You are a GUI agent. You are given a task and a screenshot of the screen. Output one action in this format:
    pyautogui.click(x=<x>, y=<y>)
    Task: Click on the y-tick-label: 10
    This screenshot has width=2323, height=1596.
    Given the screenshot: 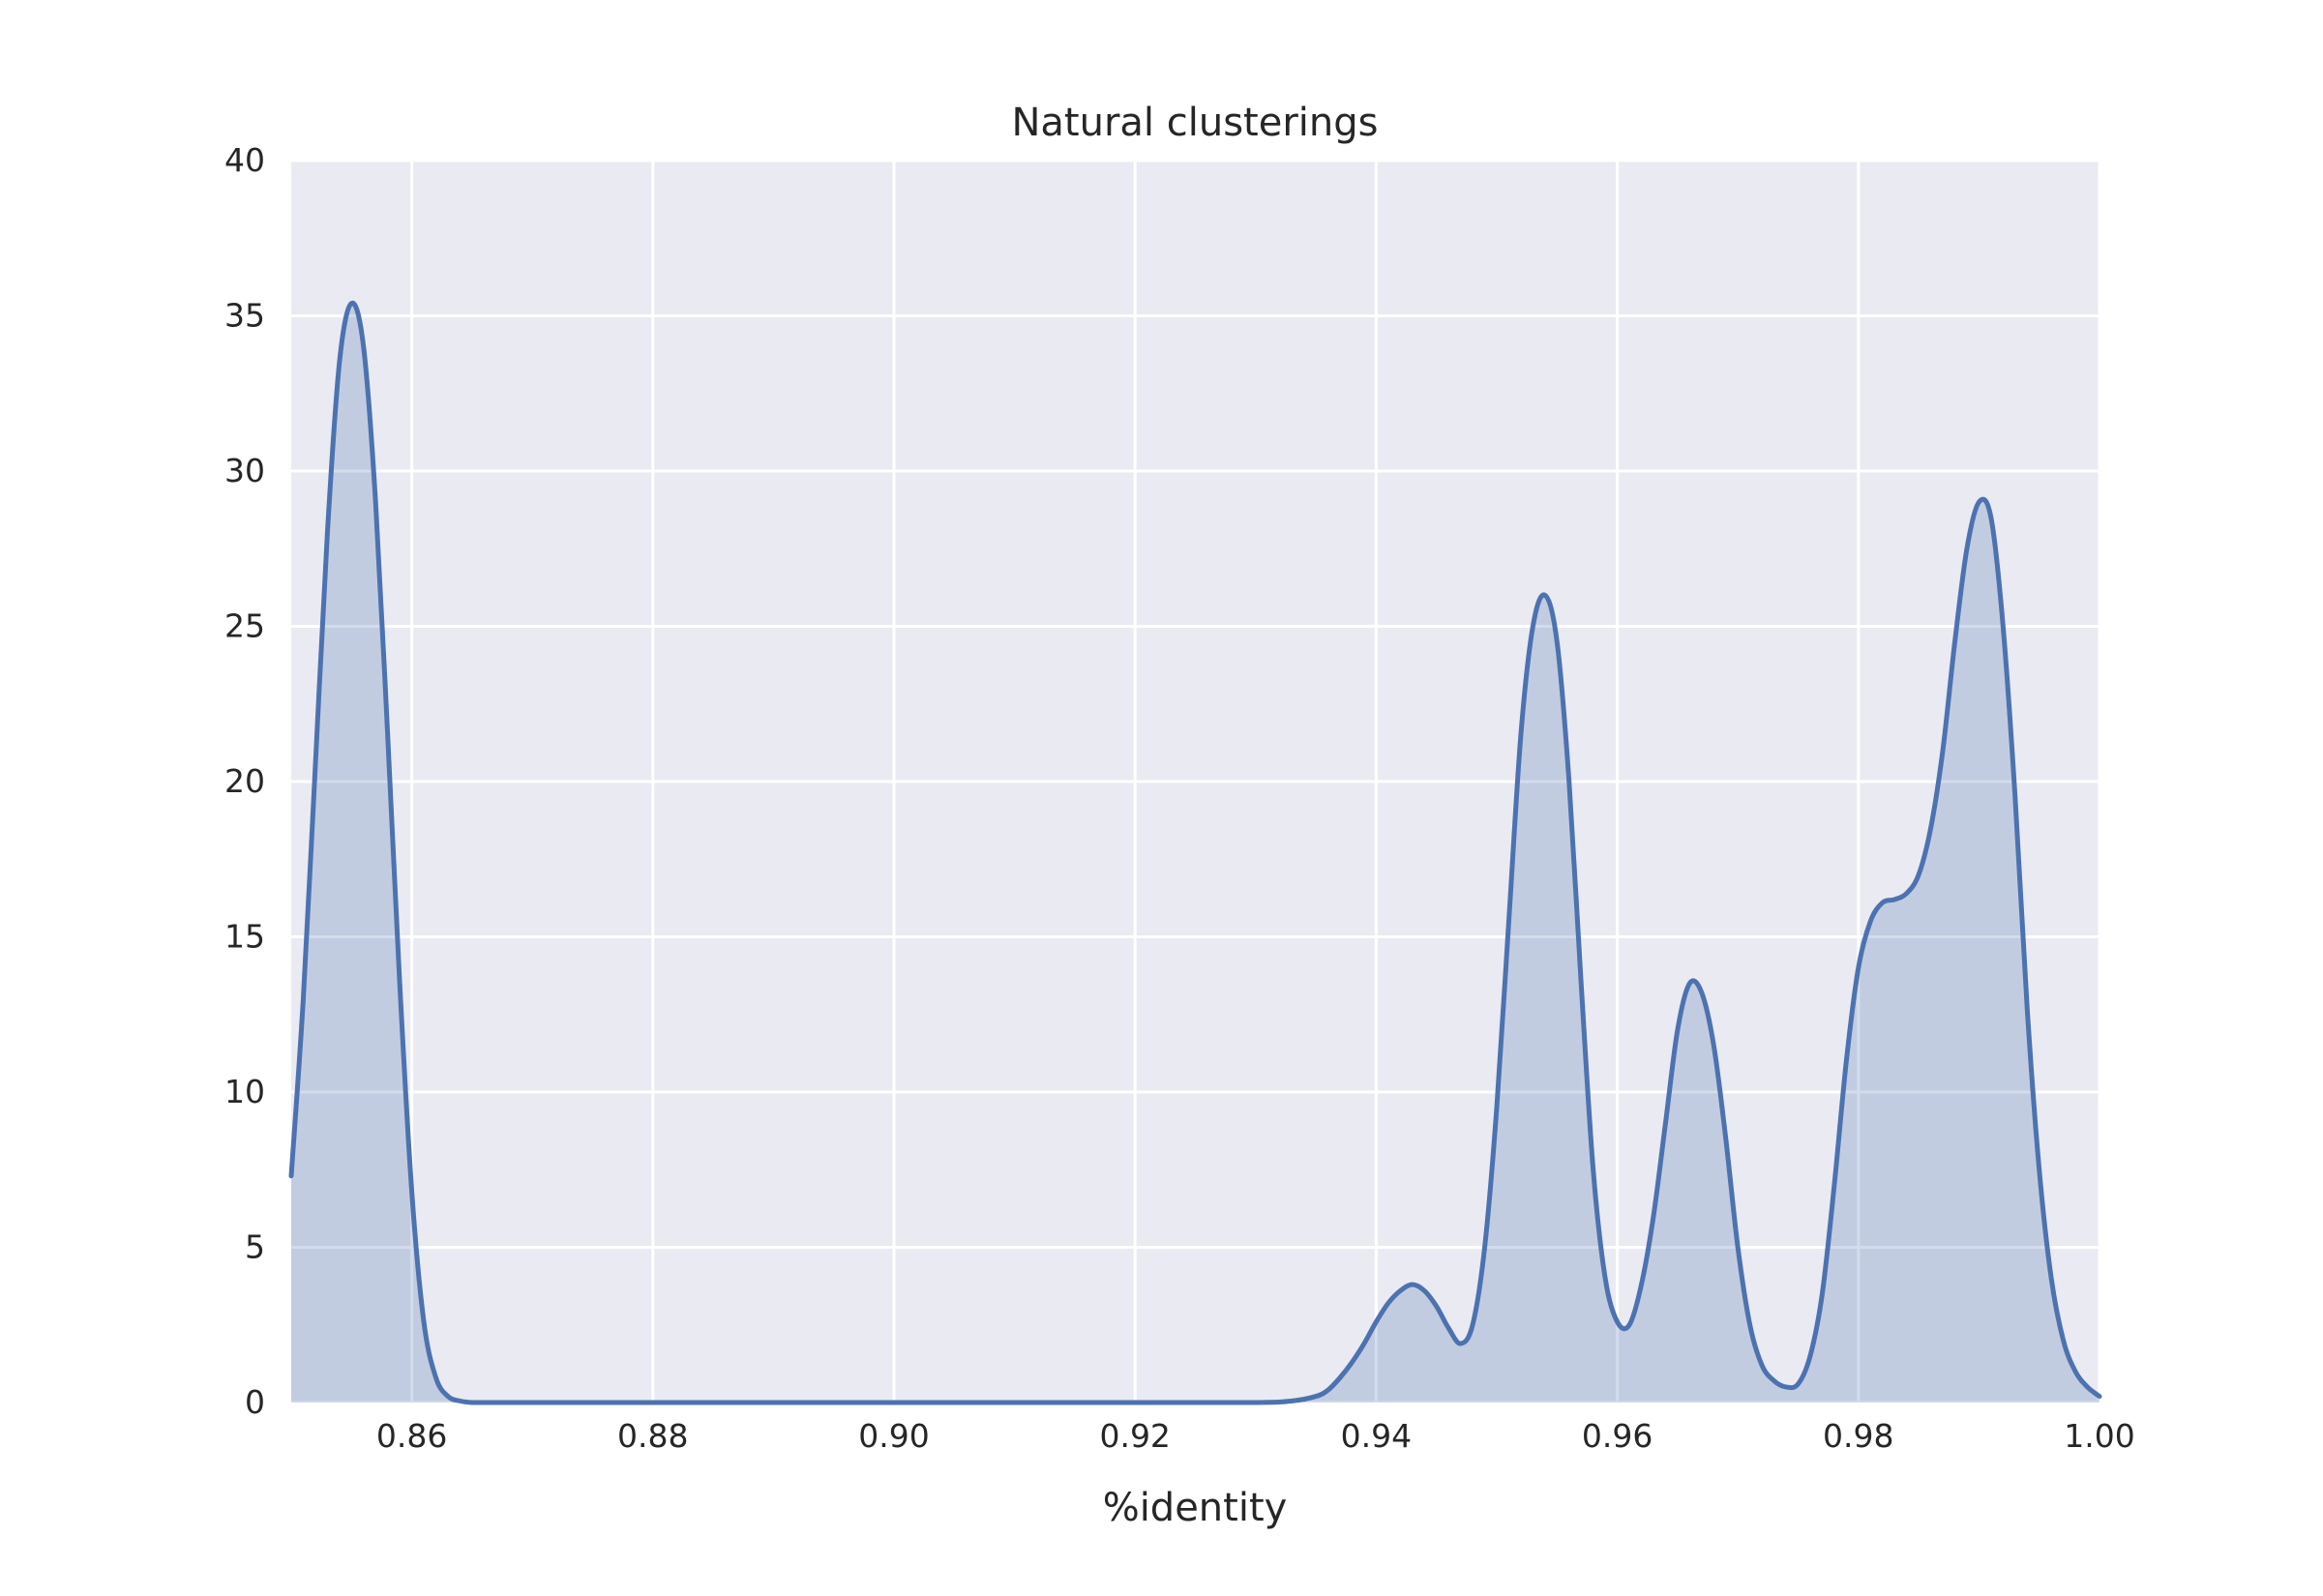 What is the action you would take?
    pyautogui.click(x=244, y=1091)
    